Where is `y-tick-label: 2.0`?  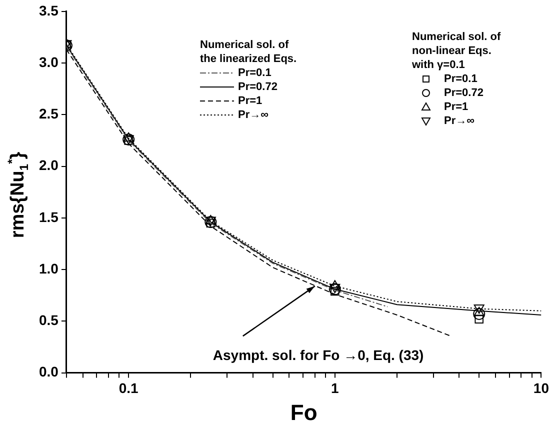
y-tick-label: 2.0 is located at coordinates (48, 165).